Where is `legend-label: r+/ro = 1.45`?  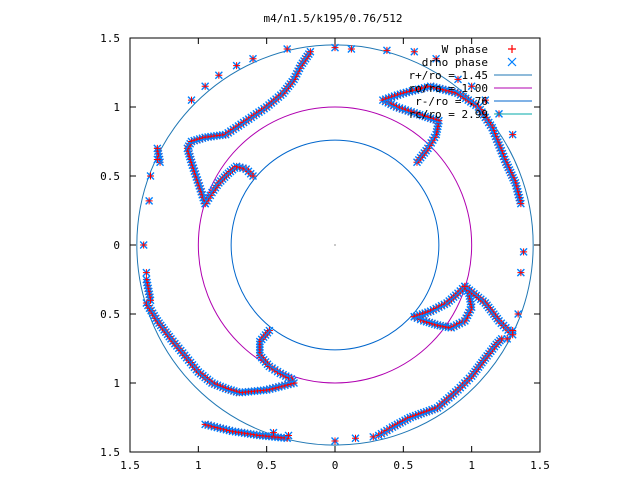
legend-label: r+/ro = 1.45 is located at coordinates (448, 75).